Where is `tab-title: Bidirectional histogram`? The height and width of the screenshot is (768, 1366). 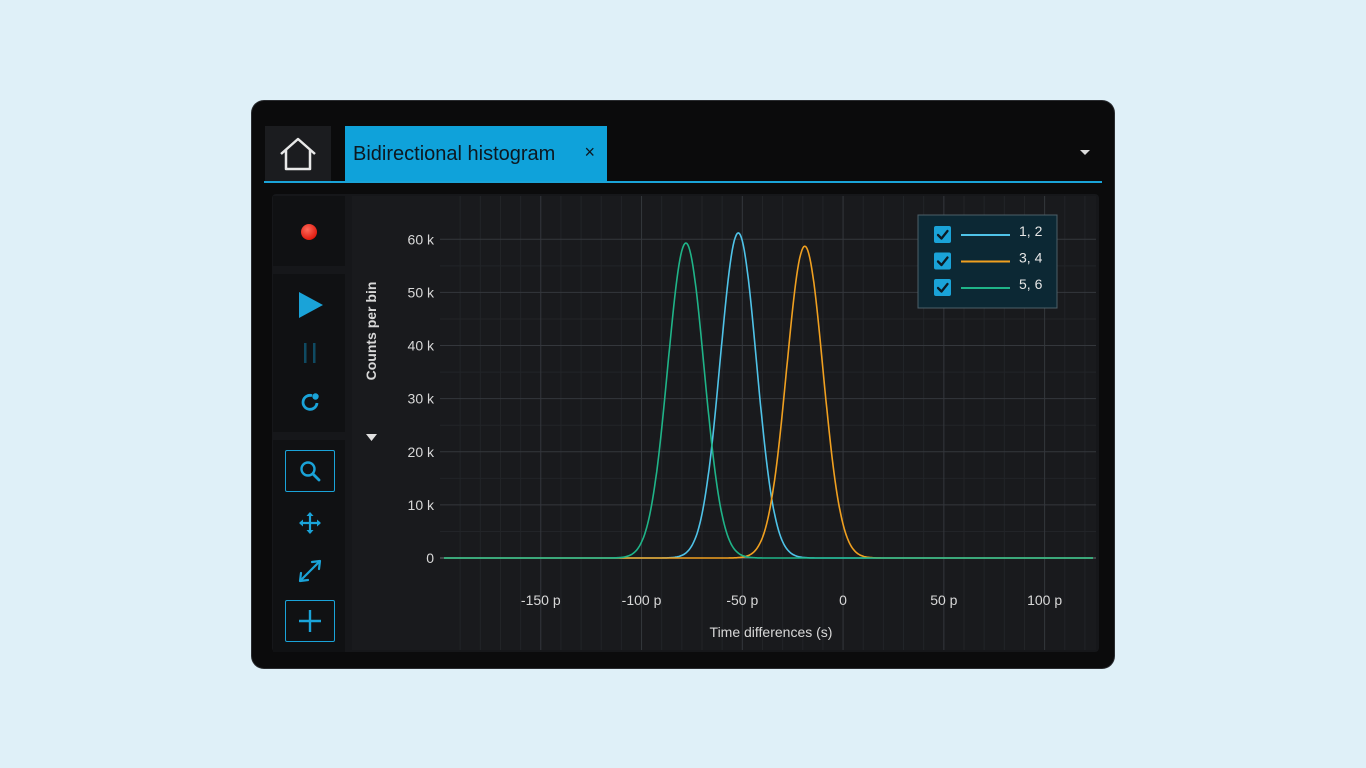
tab-title: Bidirectional histogram is located at coordinates (454, 153).